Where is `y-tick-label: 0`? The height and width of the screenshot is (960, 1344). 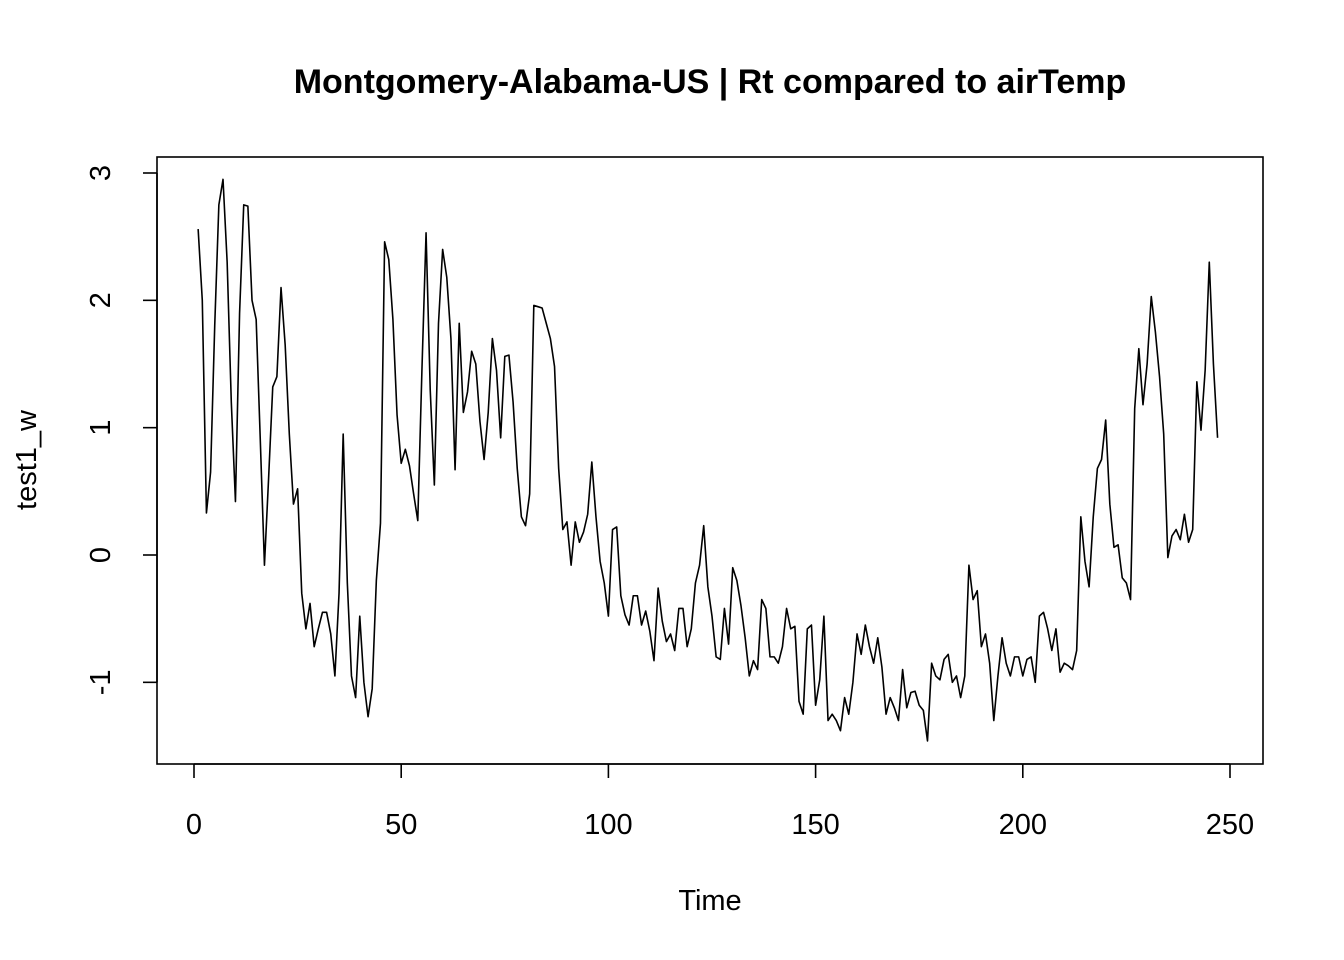
y-tick-label: 0 is located at coordinates (101, 555).